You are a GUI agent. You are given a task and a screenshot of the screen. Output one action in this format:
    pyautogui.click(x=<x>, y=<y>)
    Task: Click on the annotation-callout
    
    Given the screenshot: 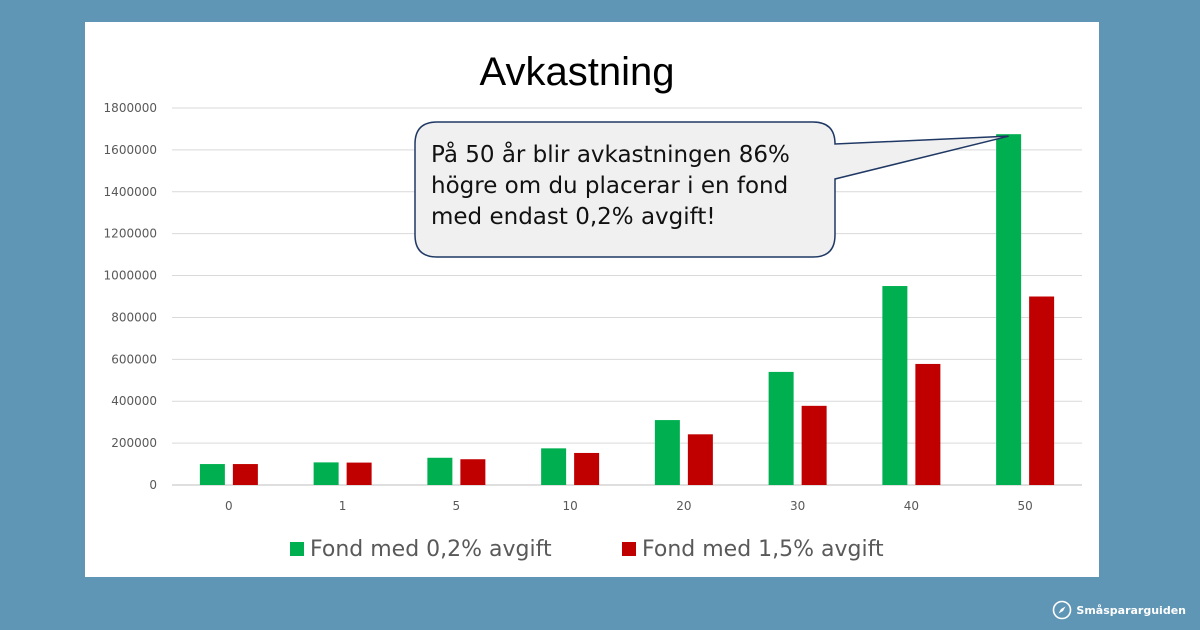 What is the action you would take?
    pyautogui.click(x=711, y=189)
    